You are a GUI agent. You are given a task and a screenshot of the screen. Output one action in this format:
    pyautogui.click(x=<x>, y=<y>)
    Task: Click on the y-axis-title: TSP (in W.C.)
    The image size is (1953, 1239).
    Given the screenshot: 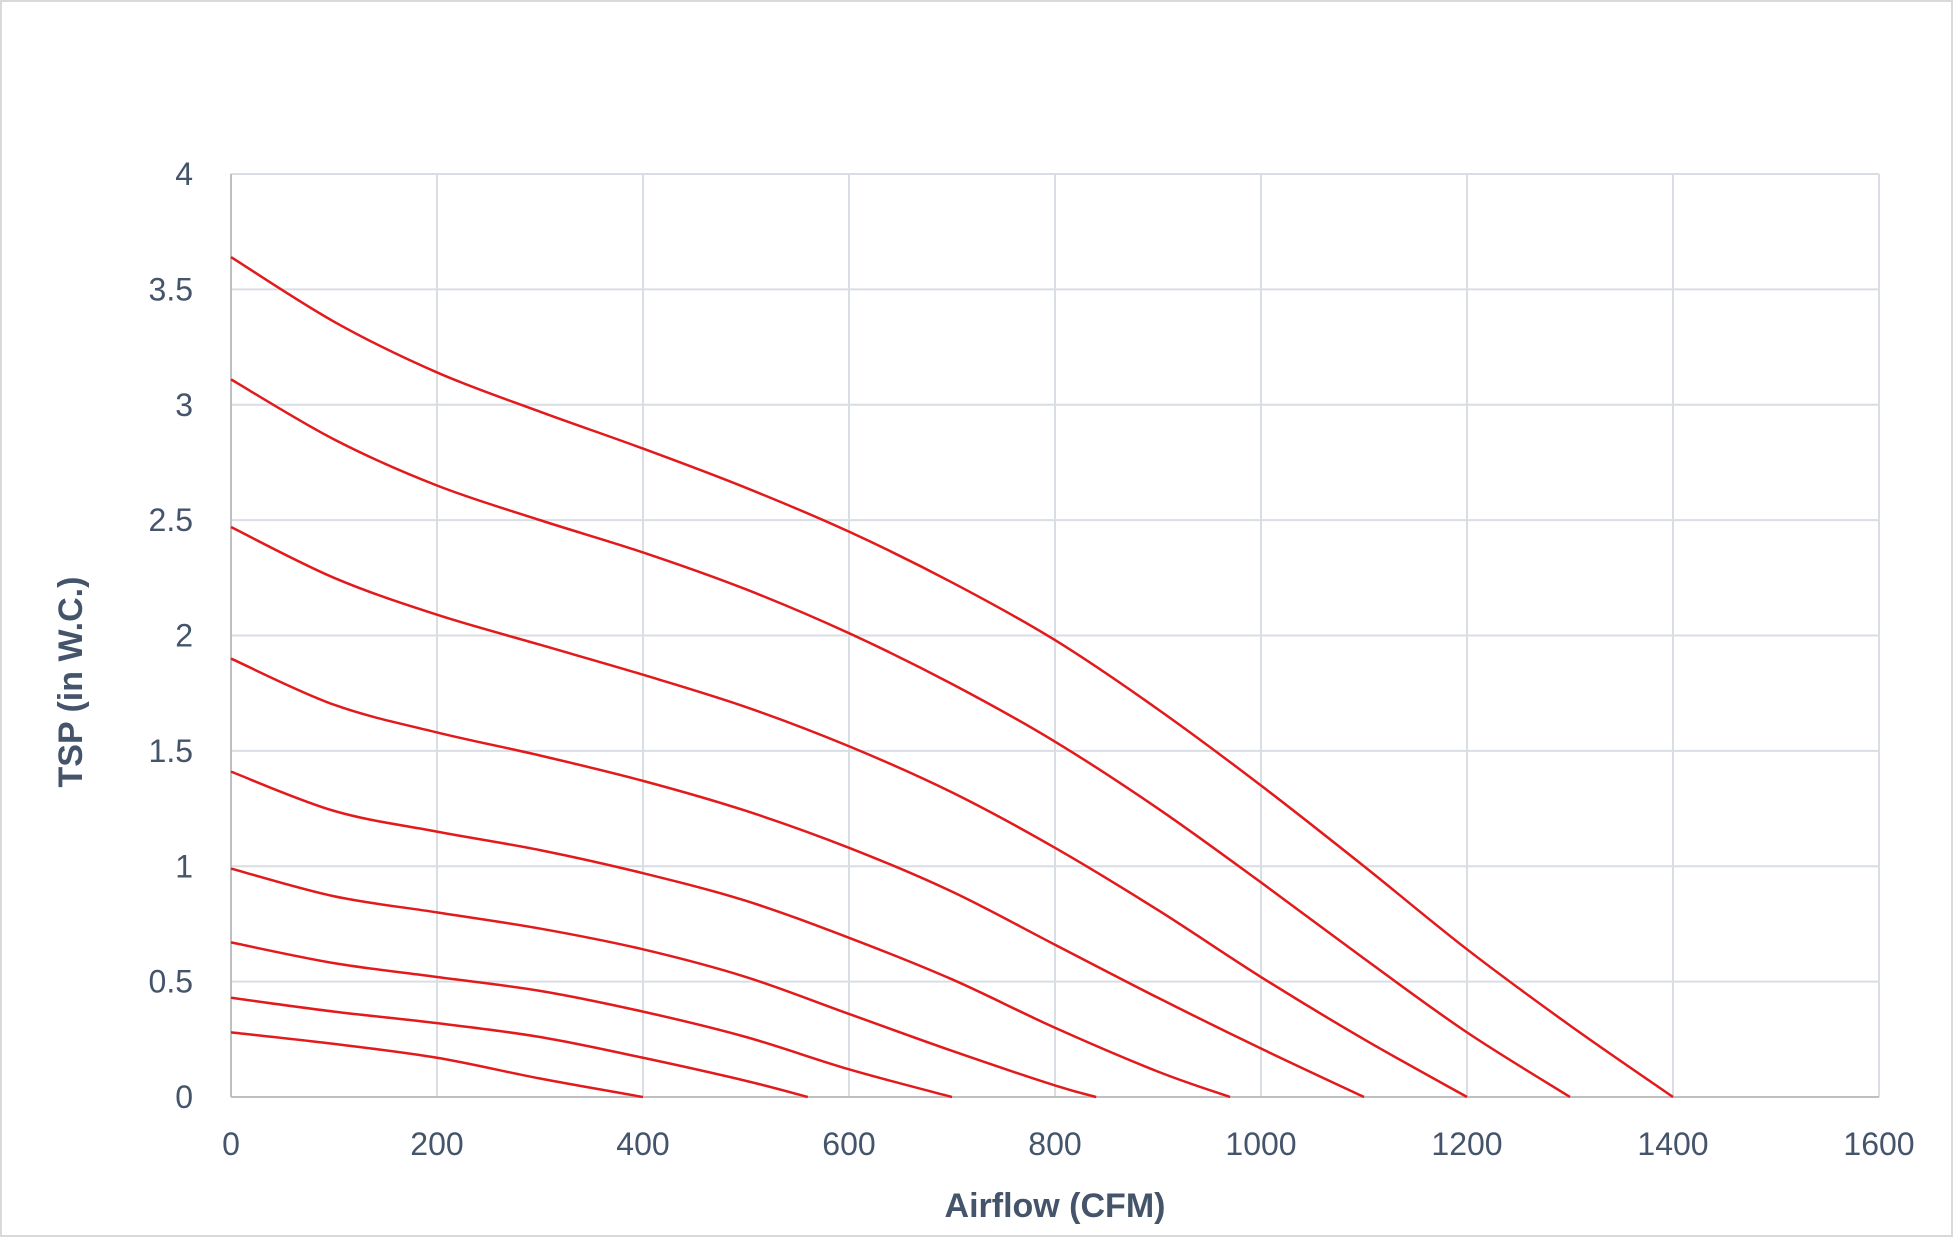 What is the action you would take?
    pyautogui.click(x=71, y=682)
    